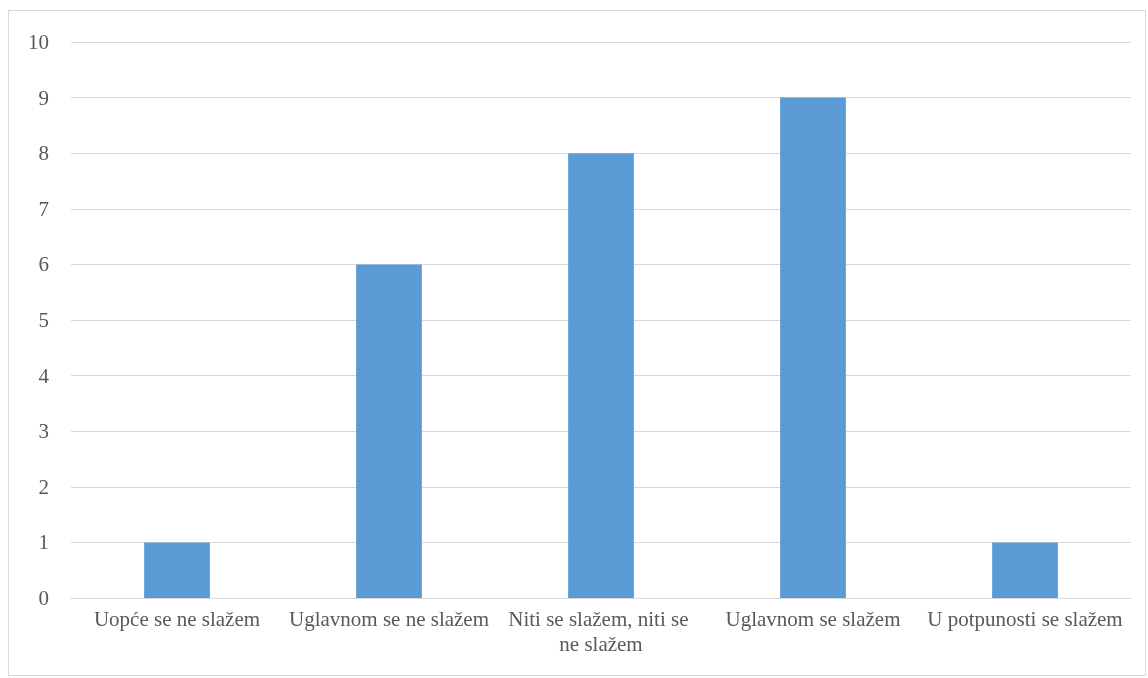  What do you see at coordinates (43, 431) in the screenshot?
I see `y-tick-label: 3` at bounding box center [43, 431].